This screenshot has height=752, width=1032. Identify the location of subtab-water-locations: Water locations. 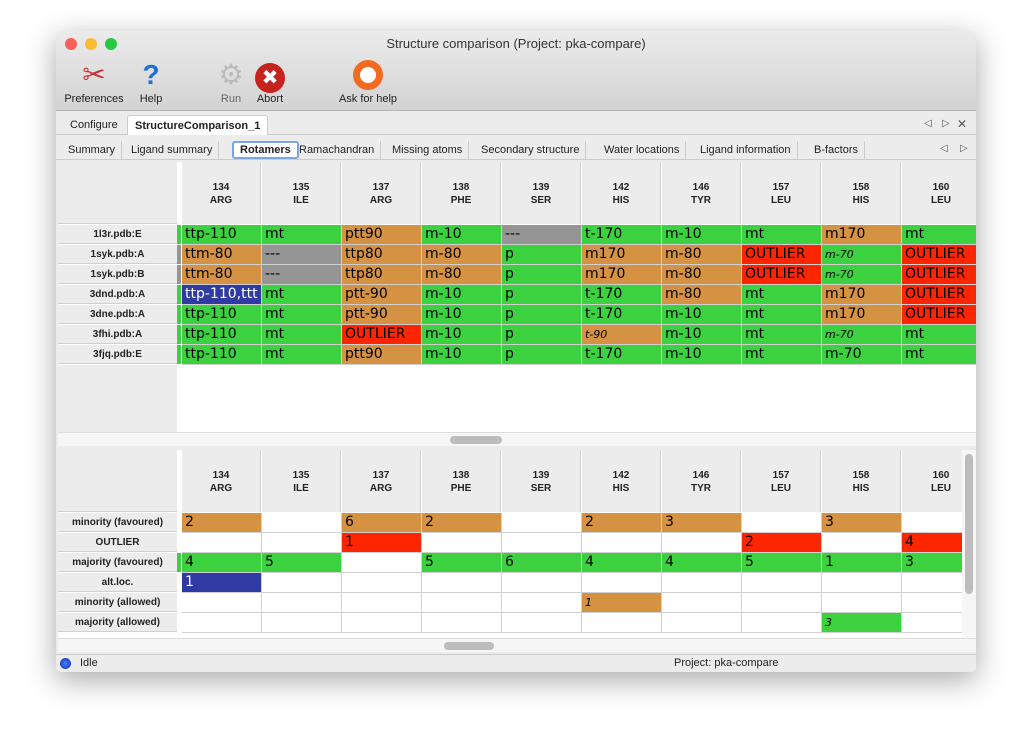
(642, 150).